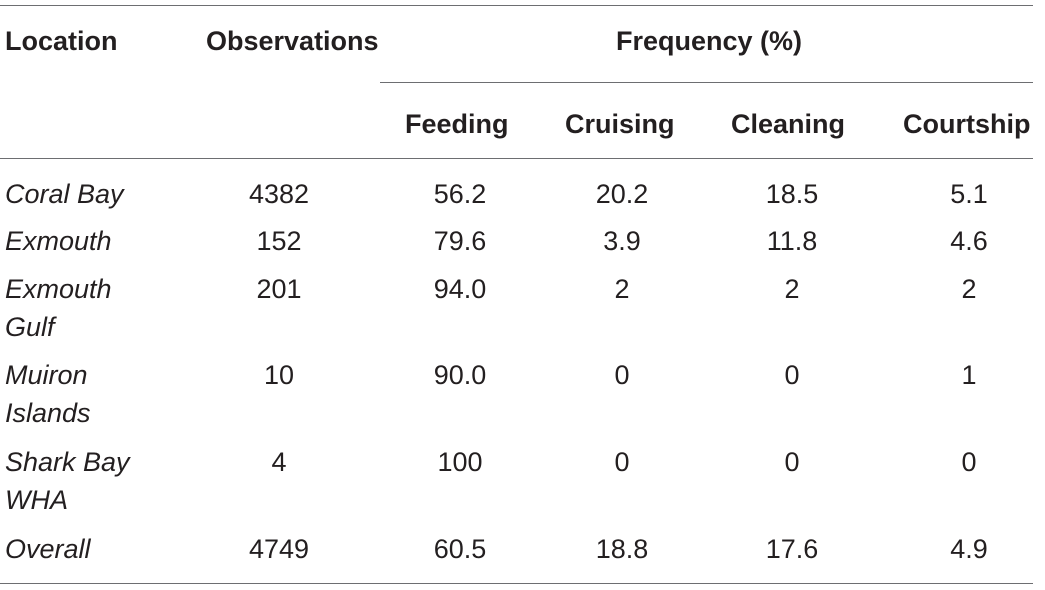  What do you see at coordinates (969, 375) in the screenshot?
I see `cell-courtship: 1` at bounding box center [969, 375].